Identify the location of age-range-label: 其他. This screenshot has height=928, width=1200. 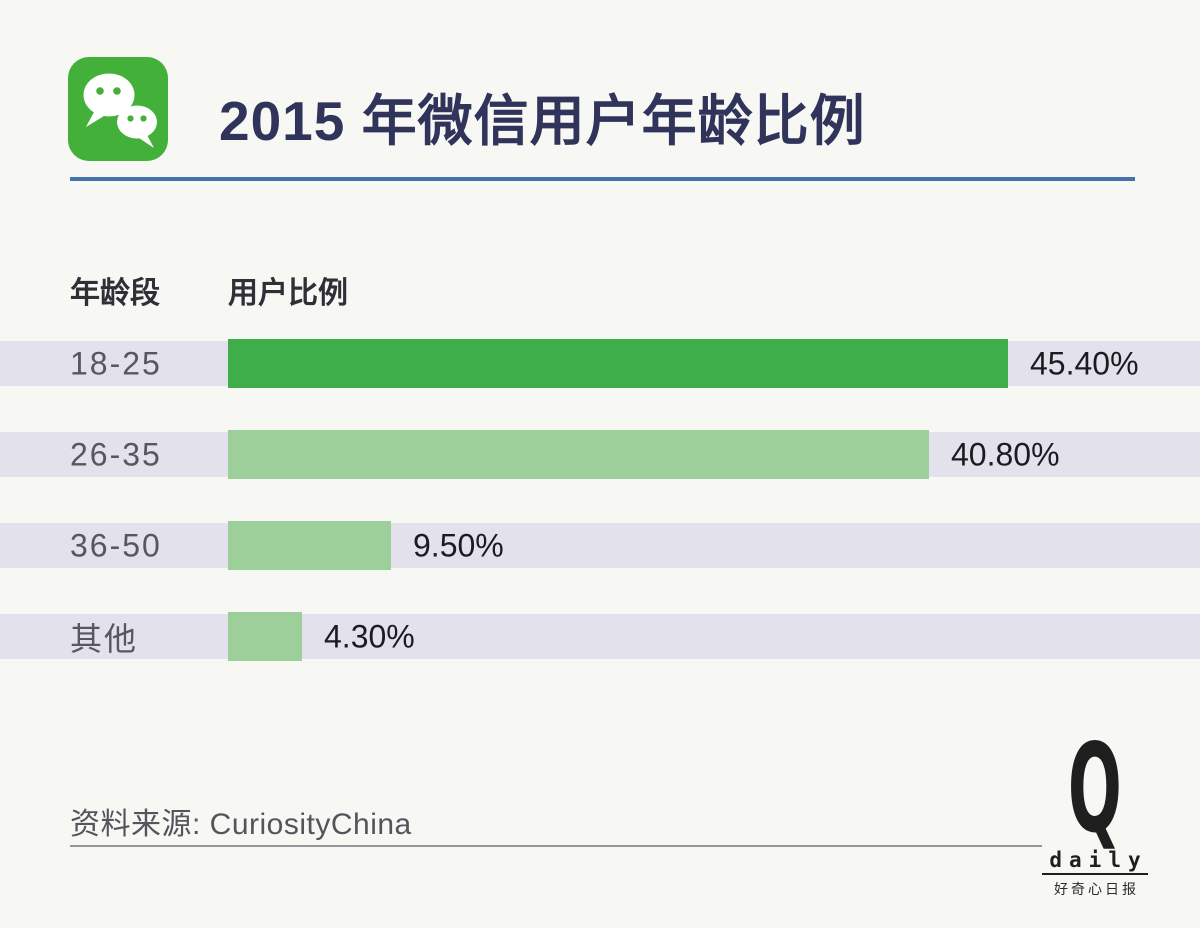
(104, 638).